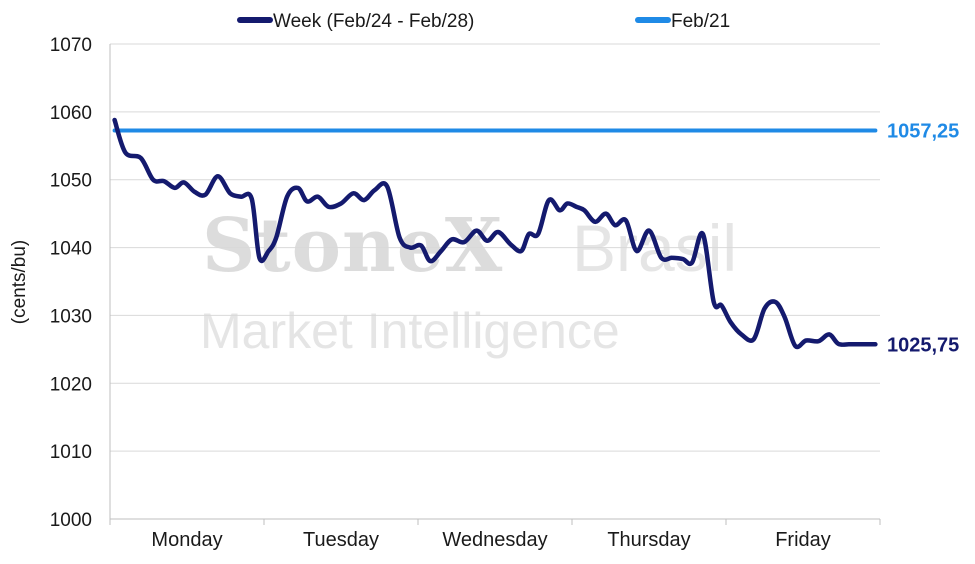 This screenshot has width=975, height=564. I want to click on legend-label-week: Week (Feb/24 - Feb/28), so click(373, 21).